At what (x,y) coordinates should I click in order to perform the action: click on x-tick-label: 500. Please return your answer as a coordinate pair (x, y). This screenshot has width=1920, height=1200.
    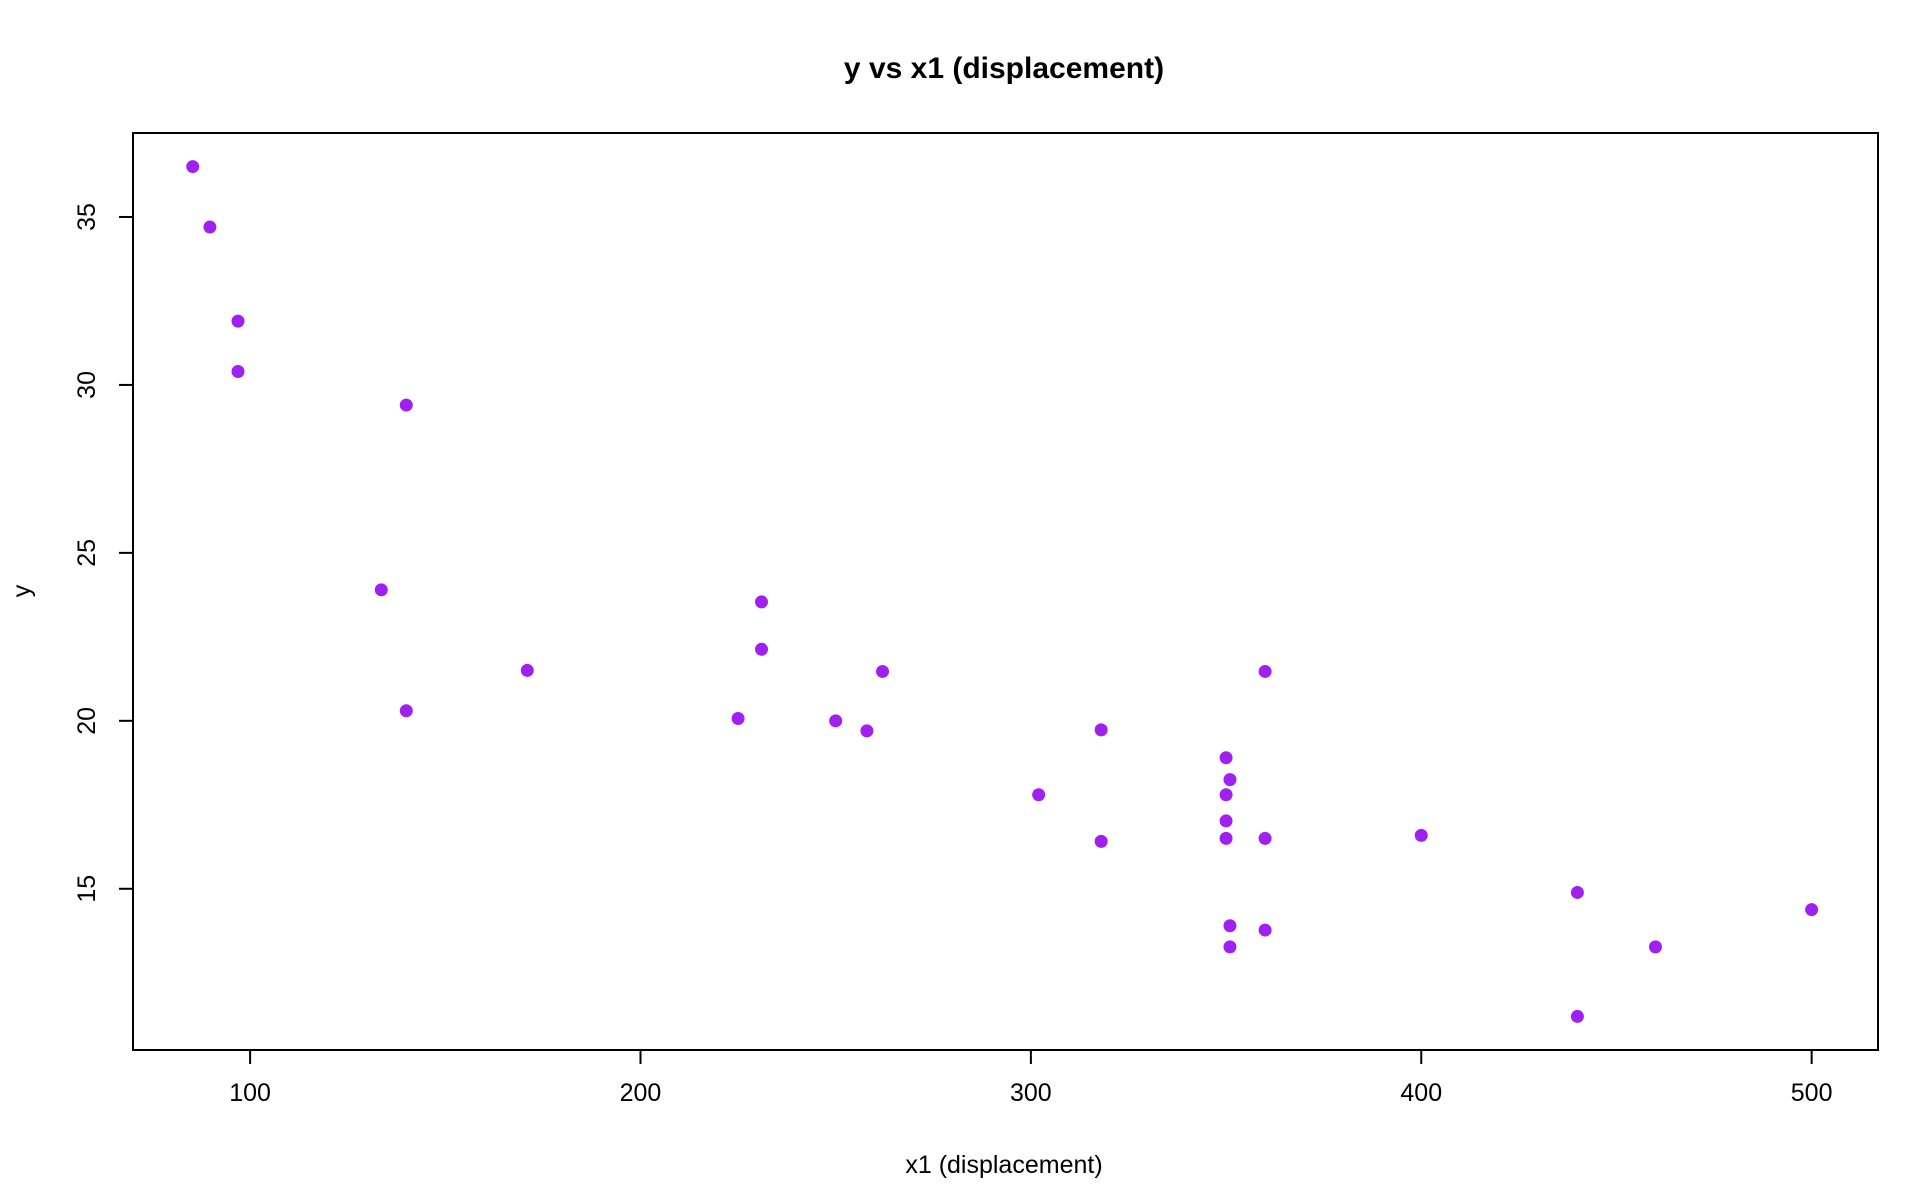
    Looking at the image, I should click on (1812, 1093).